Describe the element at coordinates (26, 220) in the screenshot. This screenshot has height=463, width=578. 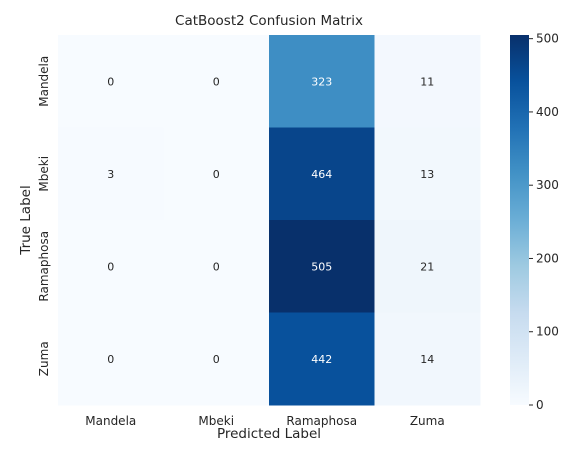
I see `y-axis-label: True Label` at that location.